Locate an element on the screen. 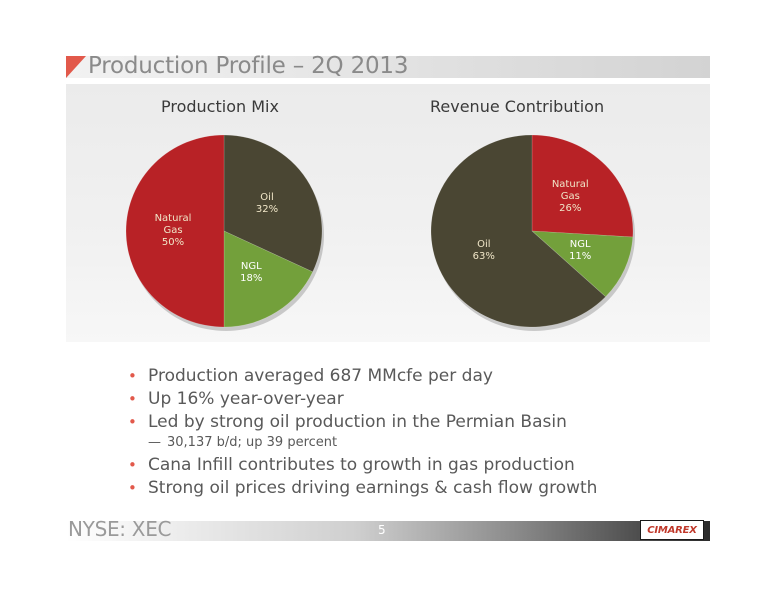 Image resolution: width=776 pixels, height=600 pixels. slice-label-oil: Oil 32% is located at coordinates (267, 204).